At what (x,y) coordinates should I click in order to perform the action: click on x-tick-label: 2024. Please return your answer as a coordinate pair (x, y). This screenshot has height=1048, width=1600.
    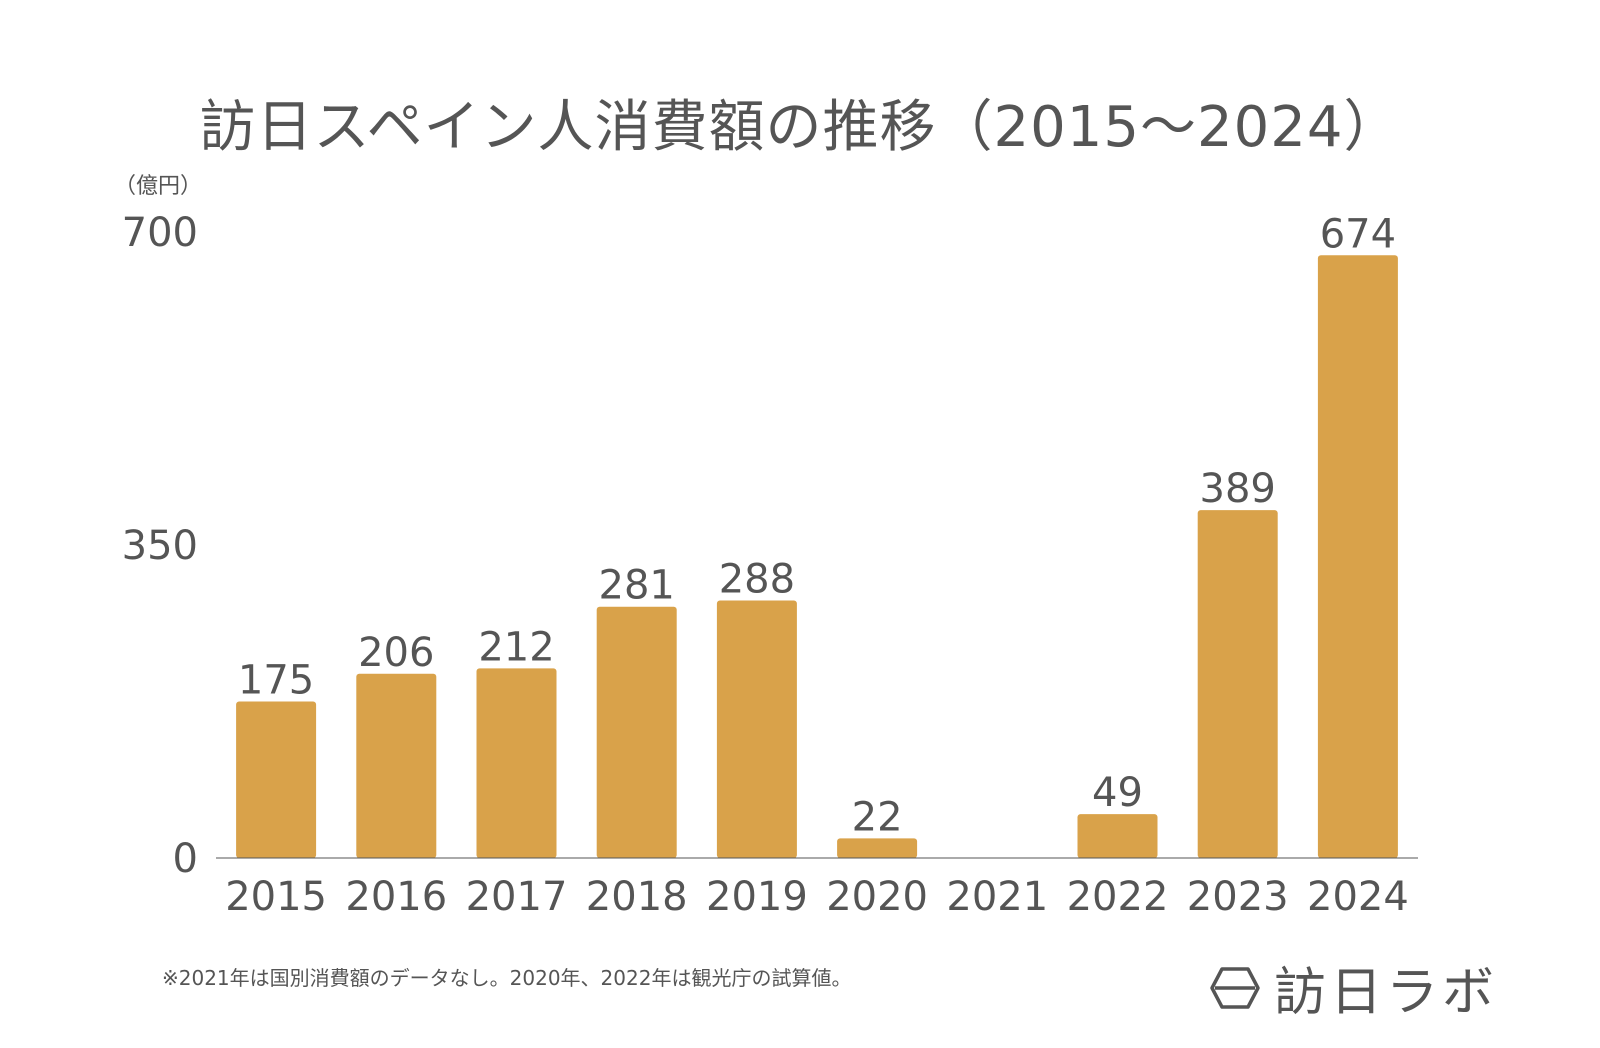
    Looking at the image, I should click on (1358, 897).